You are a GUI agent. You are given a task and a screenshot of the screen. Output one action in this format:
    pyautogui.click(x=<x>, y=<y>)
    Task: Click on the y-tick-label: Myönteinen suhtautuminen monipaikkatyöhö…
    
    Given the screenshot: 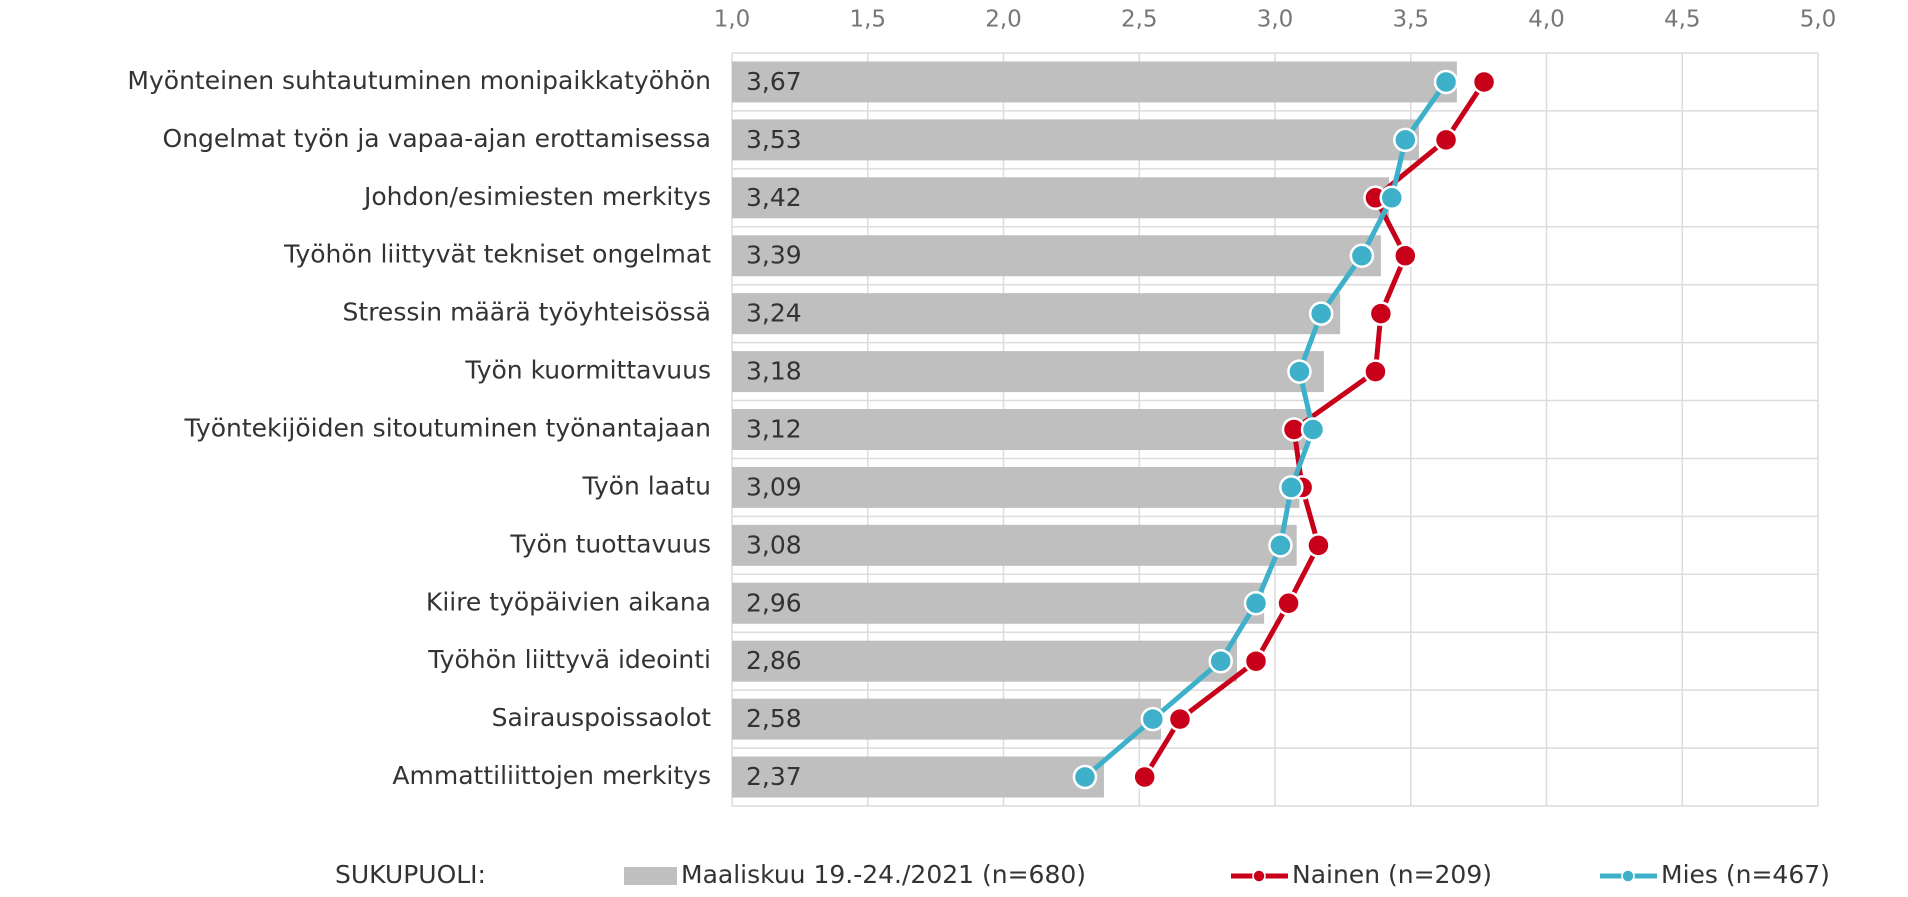 What is the action you would take?
    pyautogui.click(x=419, y=80)
    